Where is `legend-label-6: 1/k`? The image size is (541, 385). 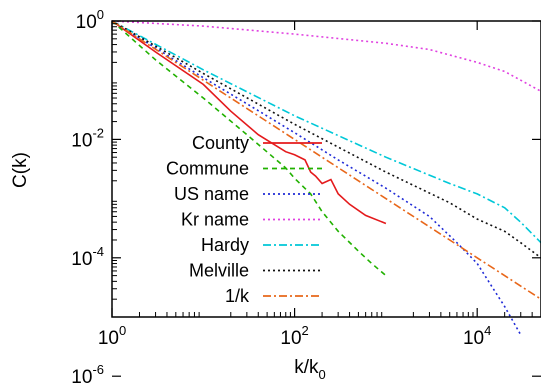 legend-label-6: 1/k is located at coordinates (237, 296).